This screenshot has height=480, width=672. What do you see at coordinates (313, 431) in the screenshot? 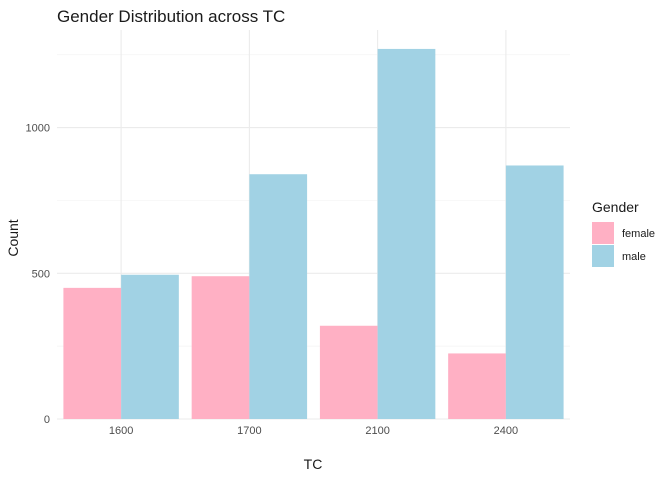
I see `x-axis-ticks: 1600 1700 2100 2400` at bounding box center [313, 431].